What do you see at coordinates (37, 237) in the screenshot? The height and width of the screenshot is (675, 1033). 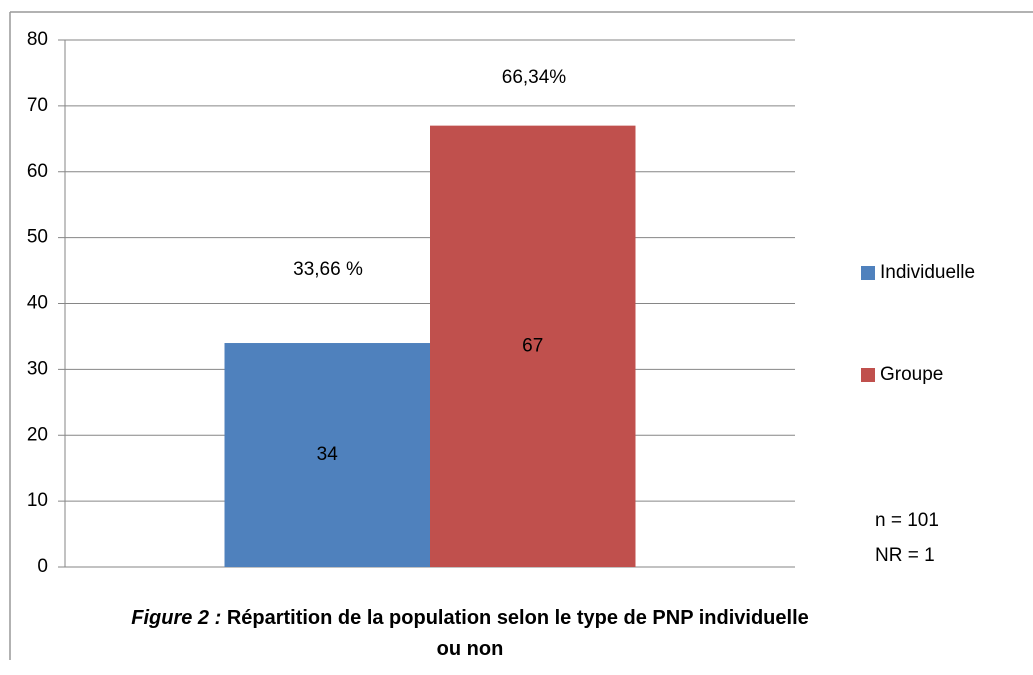 I see `y-tick-label: 50` at bounding box center [37, 237].